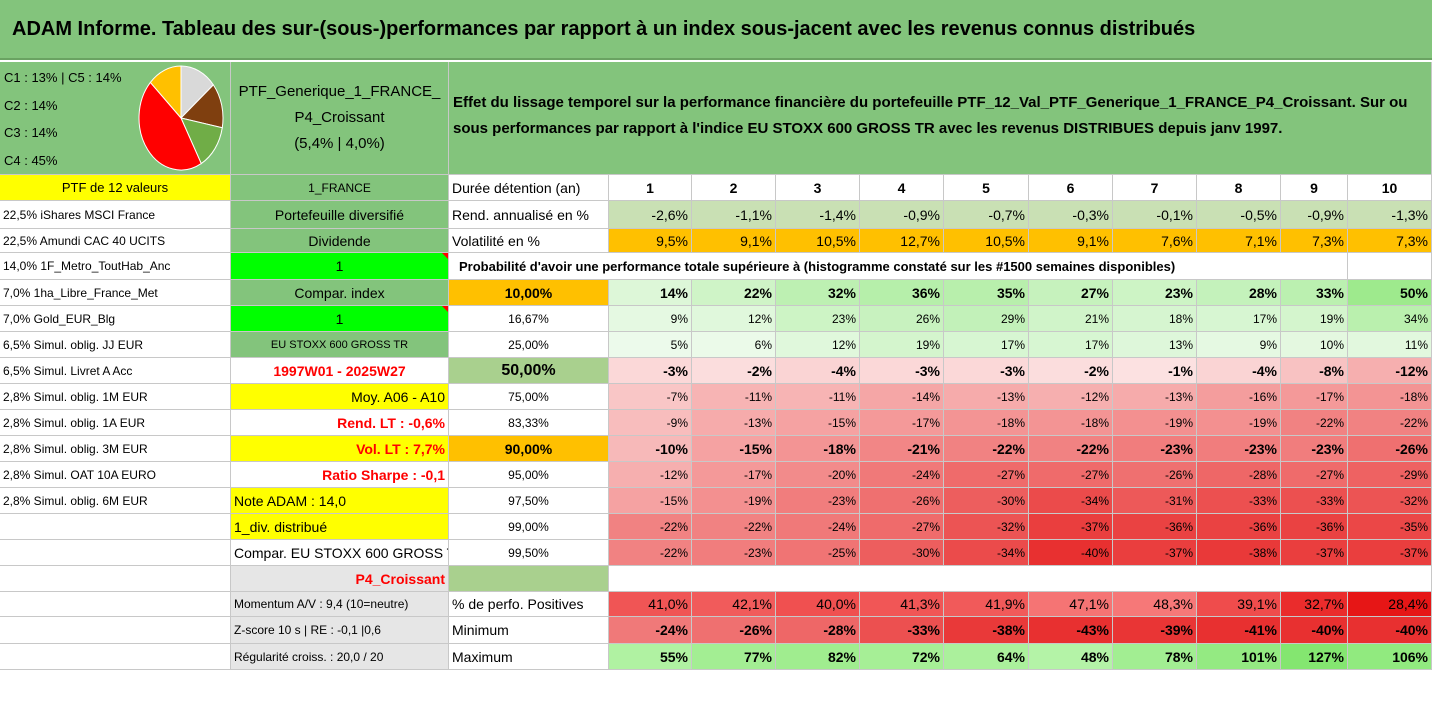 The width and height of the screenshot is (1432, 717). I want to click on threshold-value: 25,00%, so click(529, 345).